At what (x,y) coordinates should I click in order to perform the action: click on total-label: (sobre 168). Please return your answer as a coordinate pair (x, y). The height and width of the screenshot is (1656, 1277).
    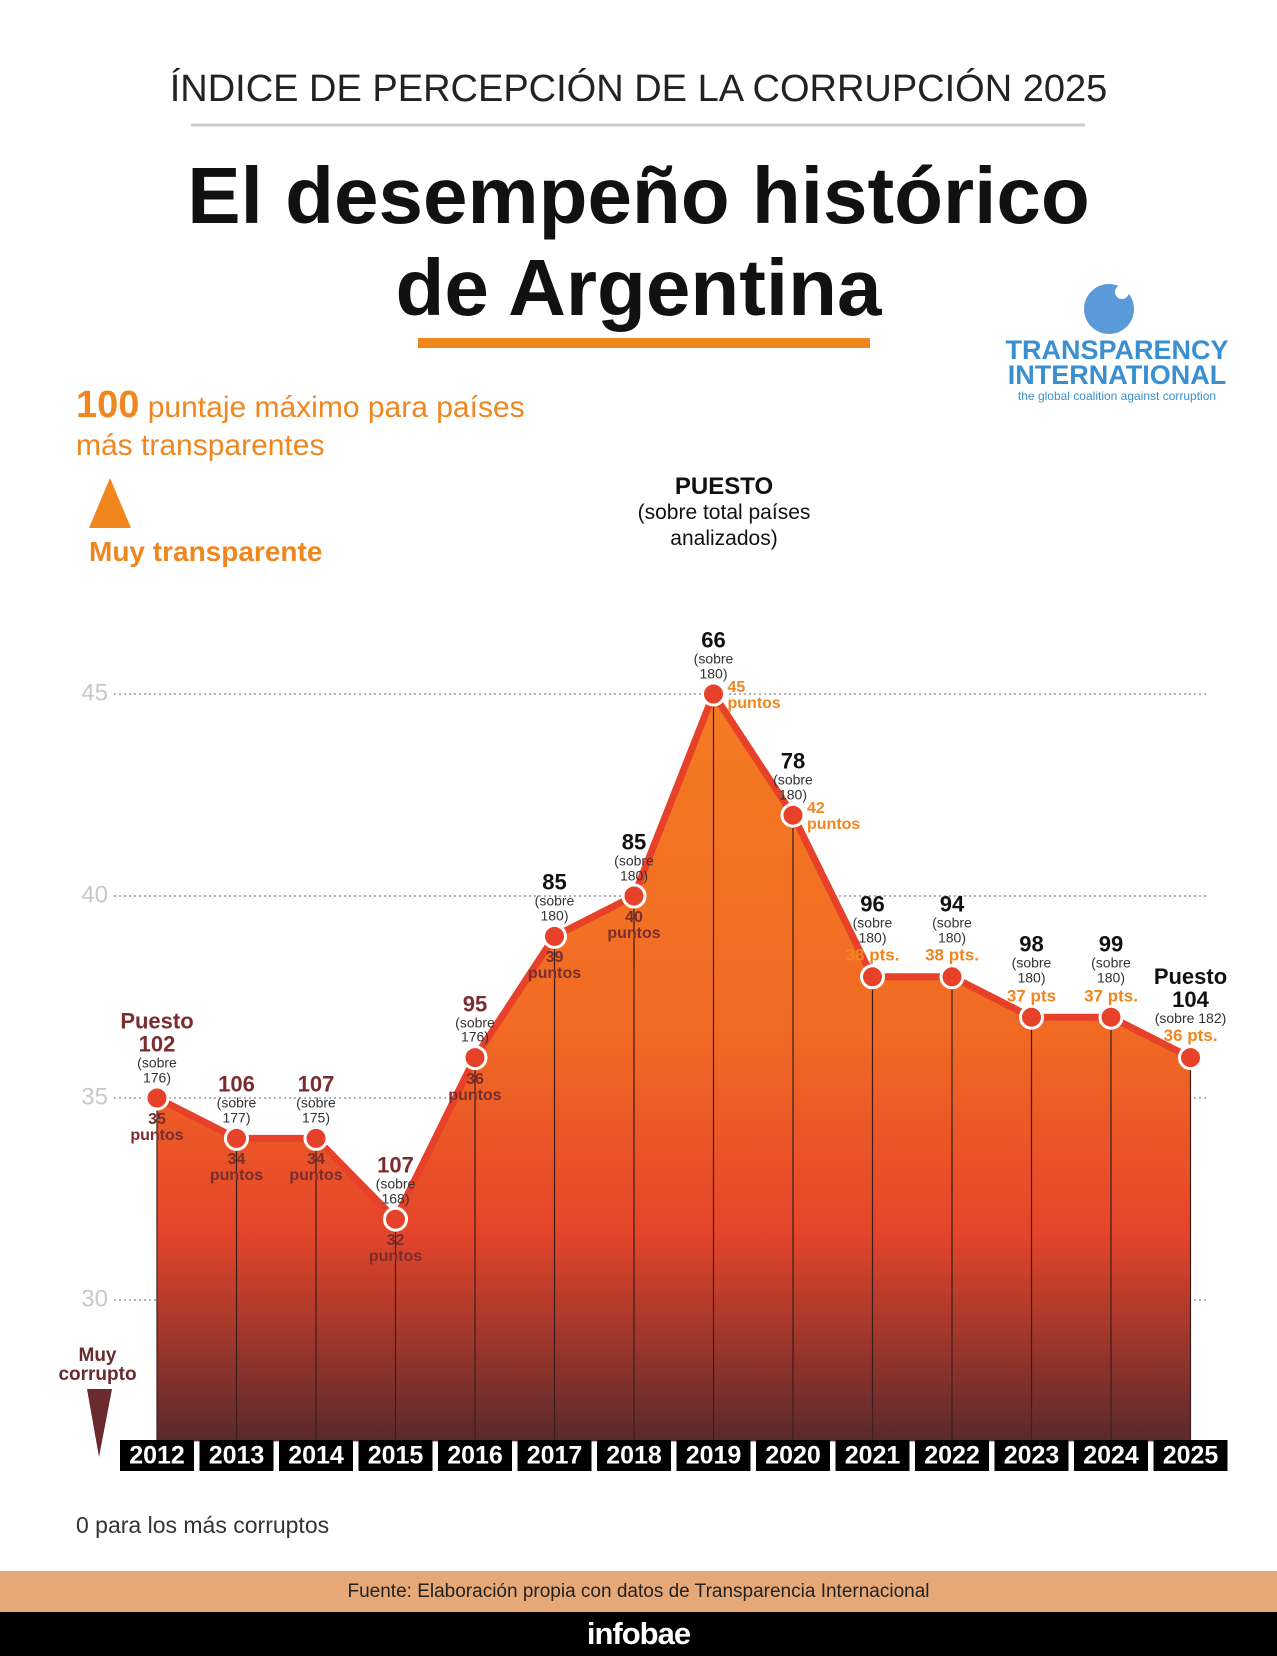
    Looking at the image, I should click on (395, 1191).